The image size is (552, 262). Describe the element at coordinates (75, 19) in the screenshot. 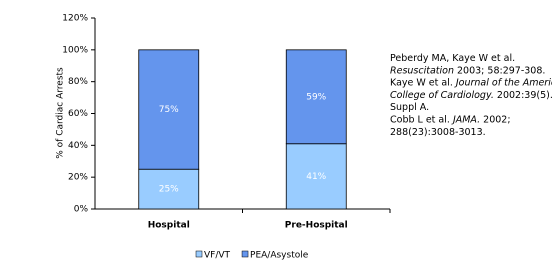

I see `y-tick-label: 120%` at that location.